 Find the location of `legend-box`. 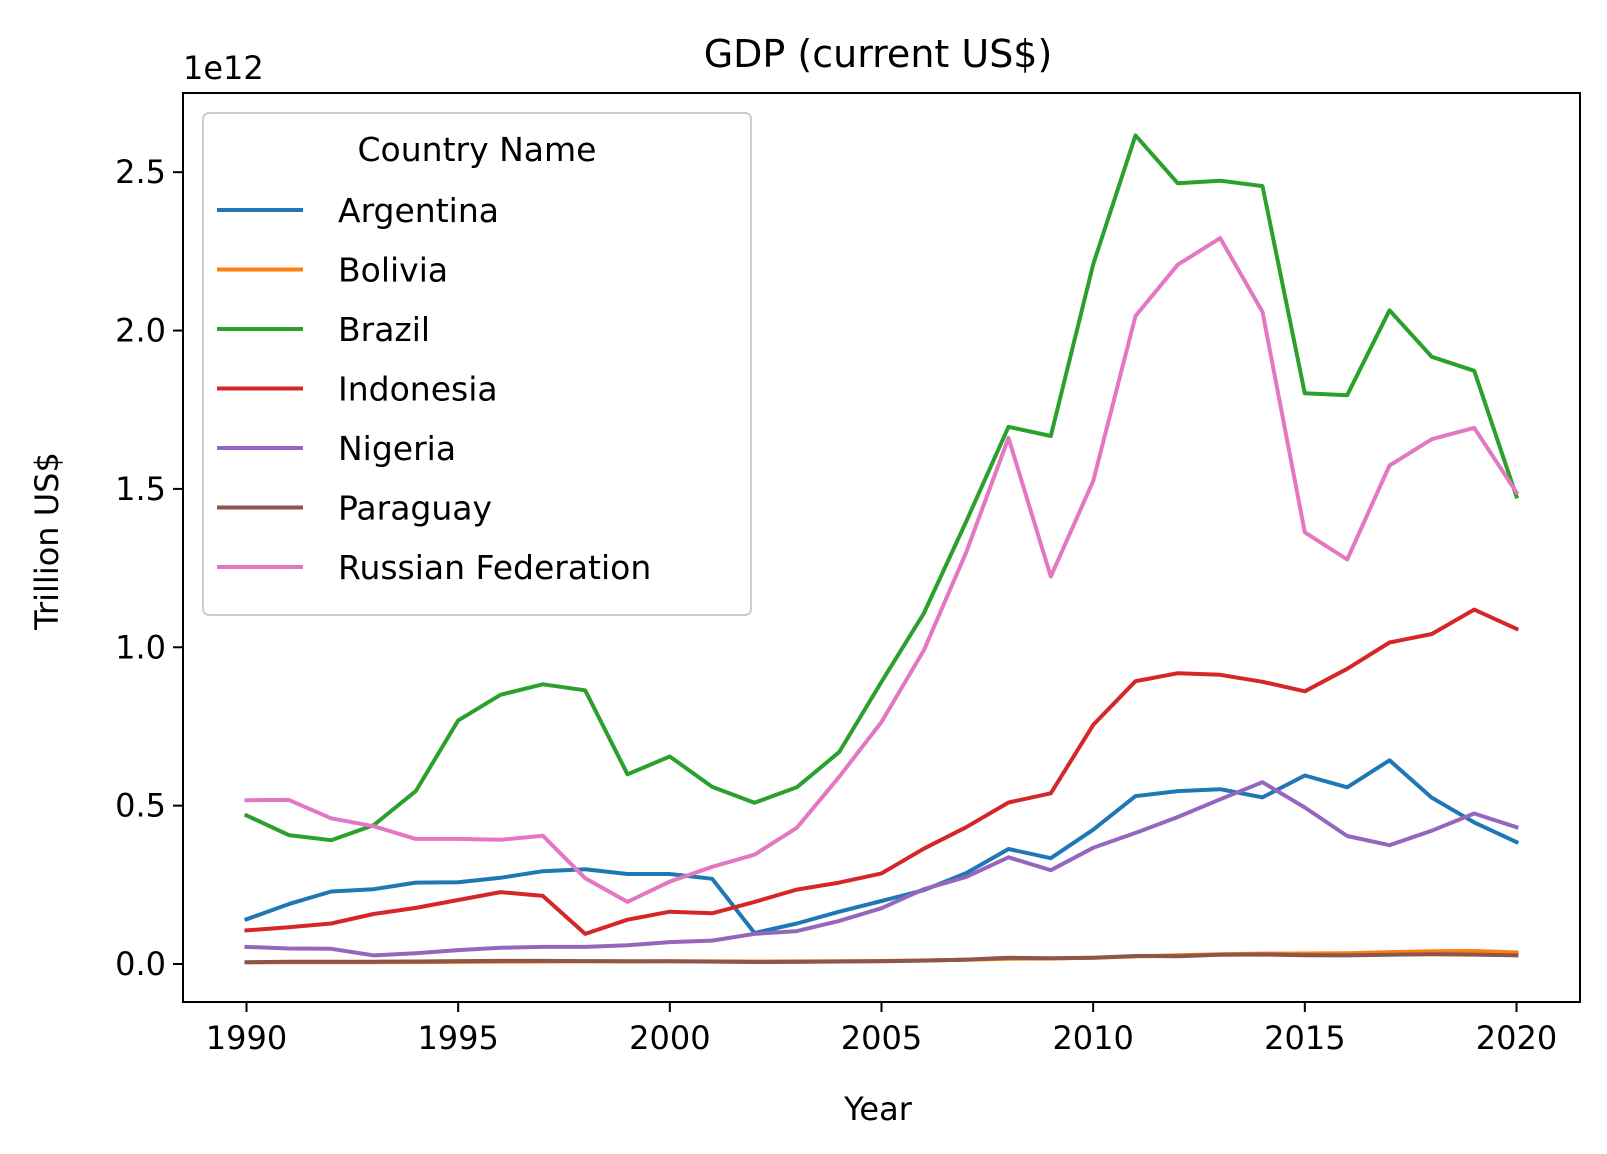

legend-box is located at coordinates (477, 364).